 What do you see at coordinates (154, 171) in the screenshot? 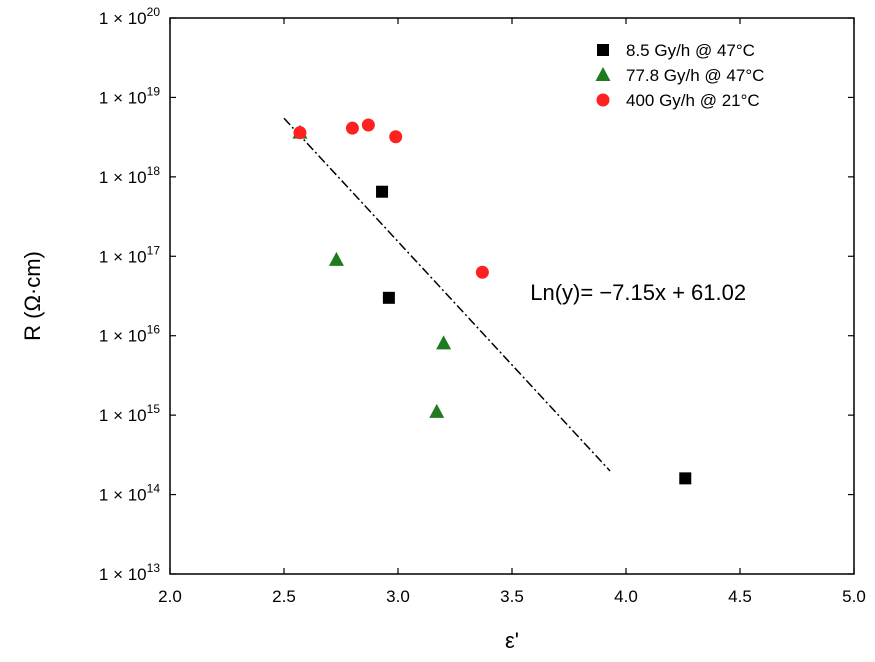
I see `y-tick-exponent: 18` at bounding box center [154, 171].